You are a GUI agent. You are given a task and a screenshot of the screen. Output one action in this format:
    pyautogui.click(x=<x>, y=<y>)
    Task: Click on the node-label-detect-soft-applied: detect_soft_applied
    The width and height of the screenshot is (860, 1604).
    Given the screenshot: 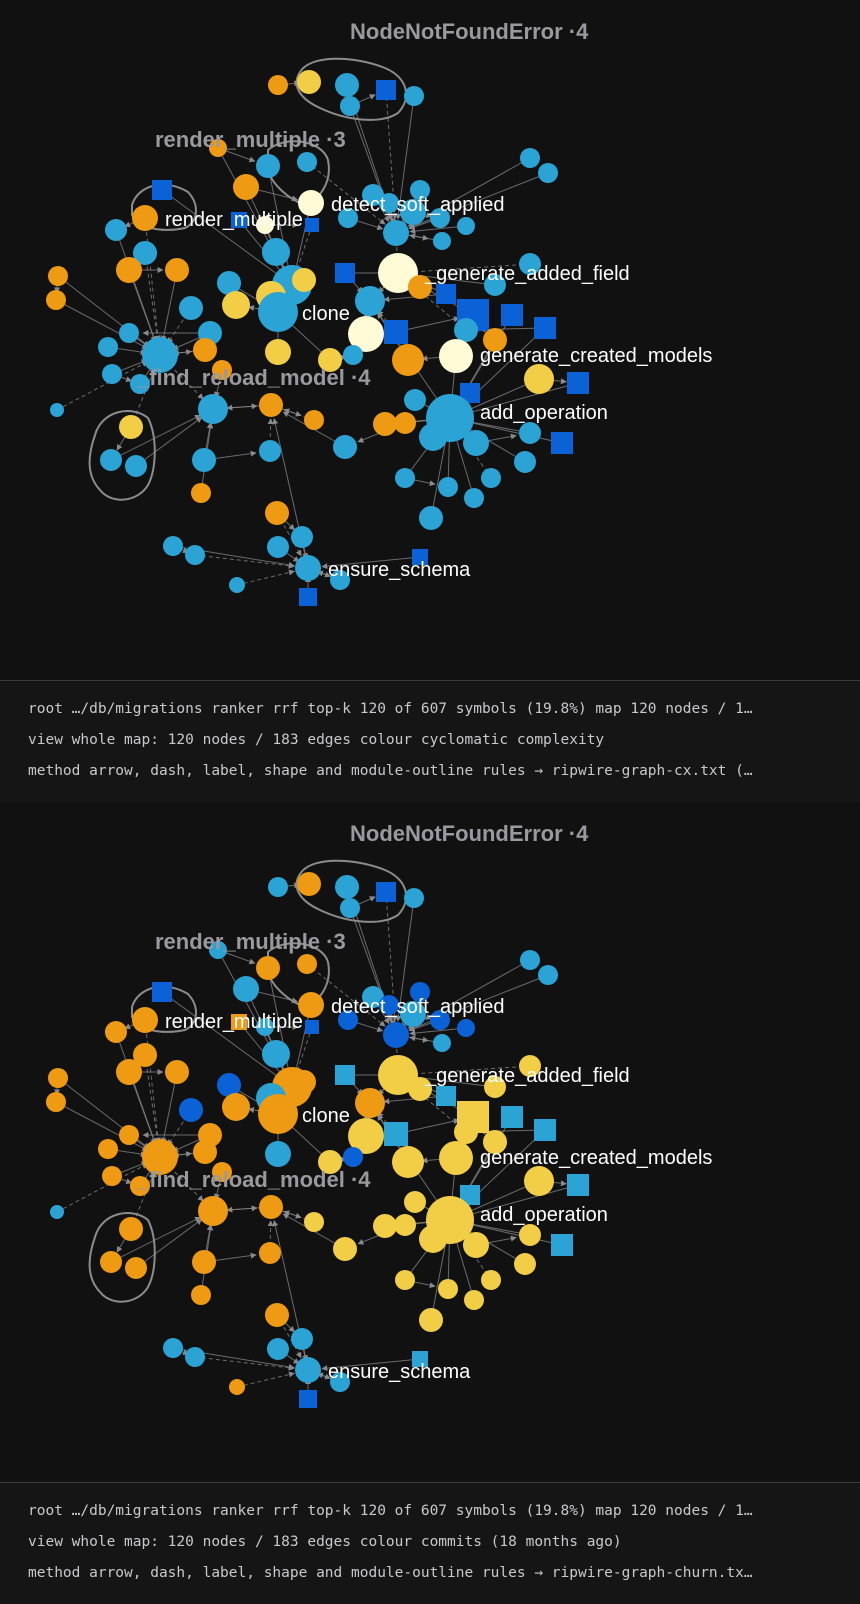 What is the action you would take?
    pyautogui.click(x=417, y=1007)
    